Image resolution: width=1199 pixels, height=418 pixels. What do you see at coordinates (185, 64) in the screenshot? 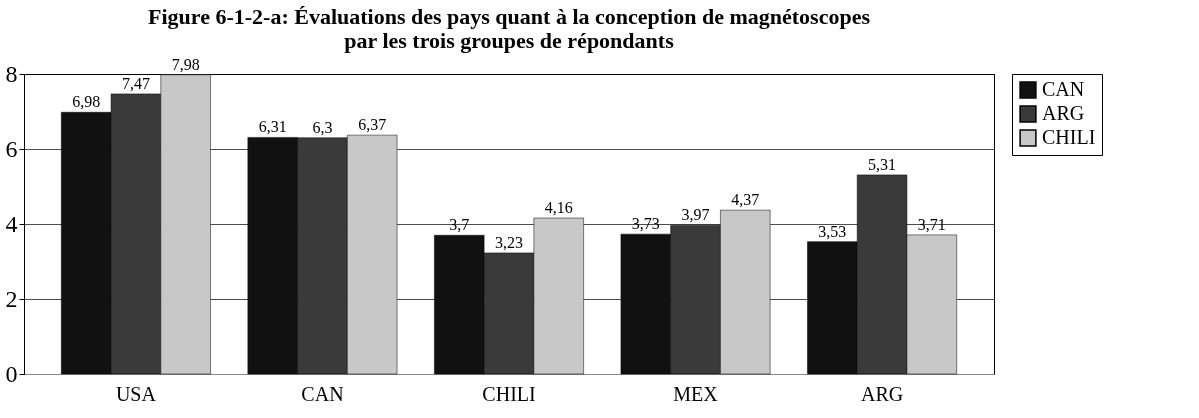
I see `data-label: 7,98` at bounding box center [185, 64].